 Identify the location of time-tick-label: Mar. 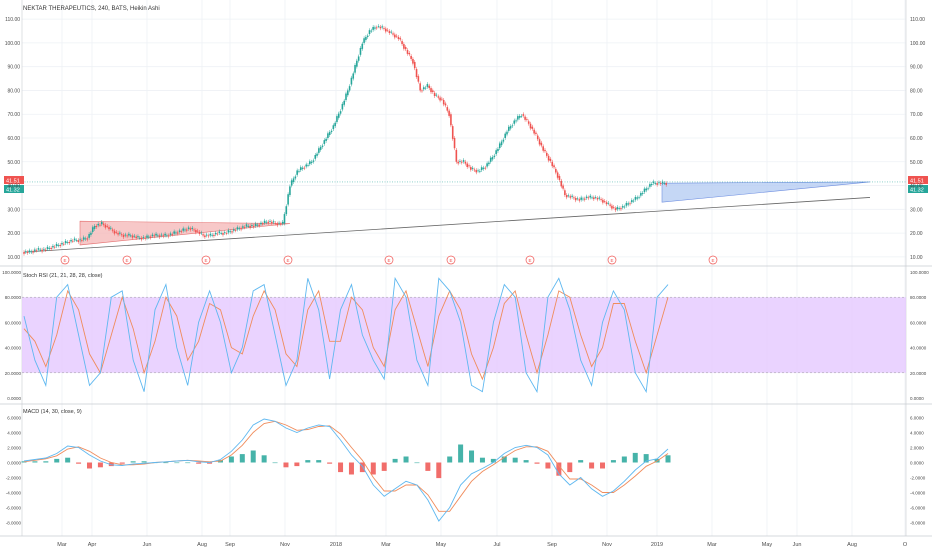
(712, 545).